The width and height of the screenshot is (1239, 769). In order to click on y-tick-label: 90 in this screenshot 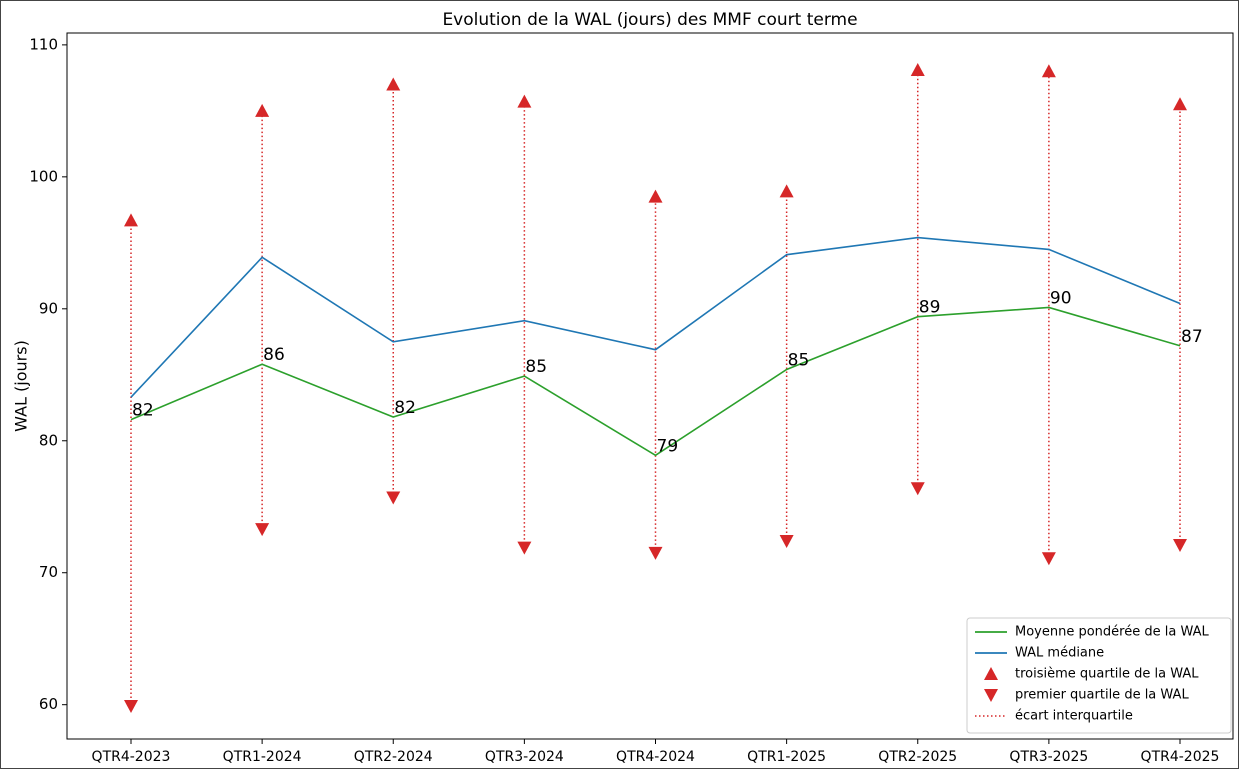, I will do `click(48, 308)`.